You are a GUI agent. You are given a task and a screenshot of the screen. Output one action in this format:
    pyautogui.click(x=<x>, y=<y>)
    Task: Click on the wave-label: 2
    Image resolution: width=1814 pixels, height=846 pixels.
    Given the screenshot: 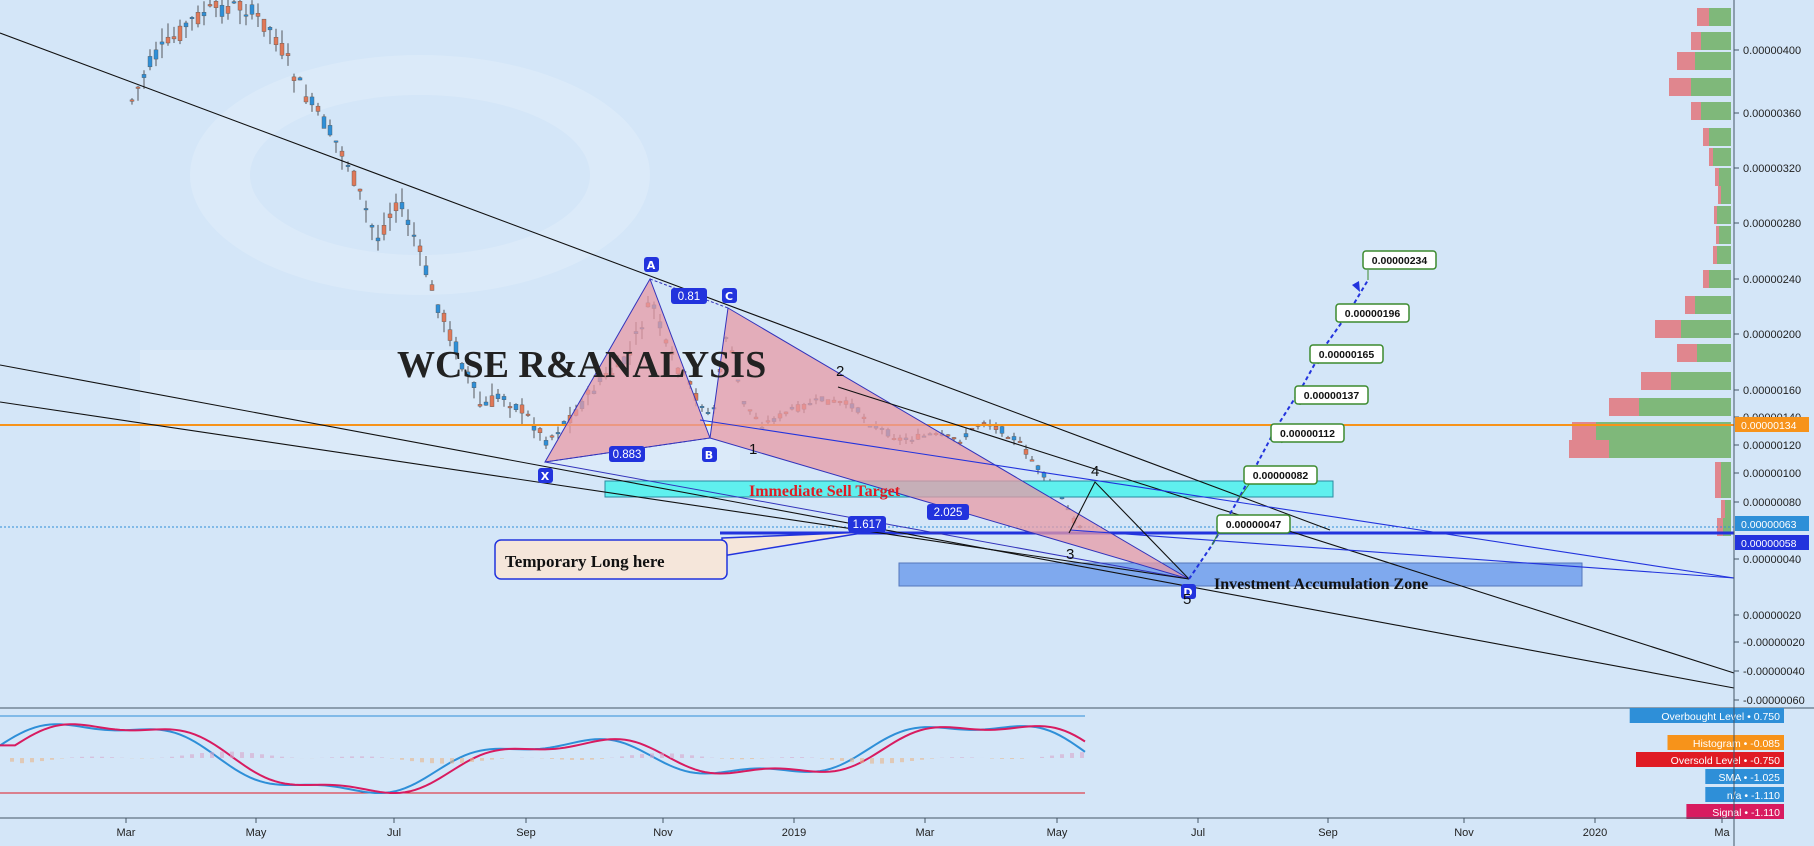 What is the action you would take?
    pyautogui.click(x=840, y=371)
    